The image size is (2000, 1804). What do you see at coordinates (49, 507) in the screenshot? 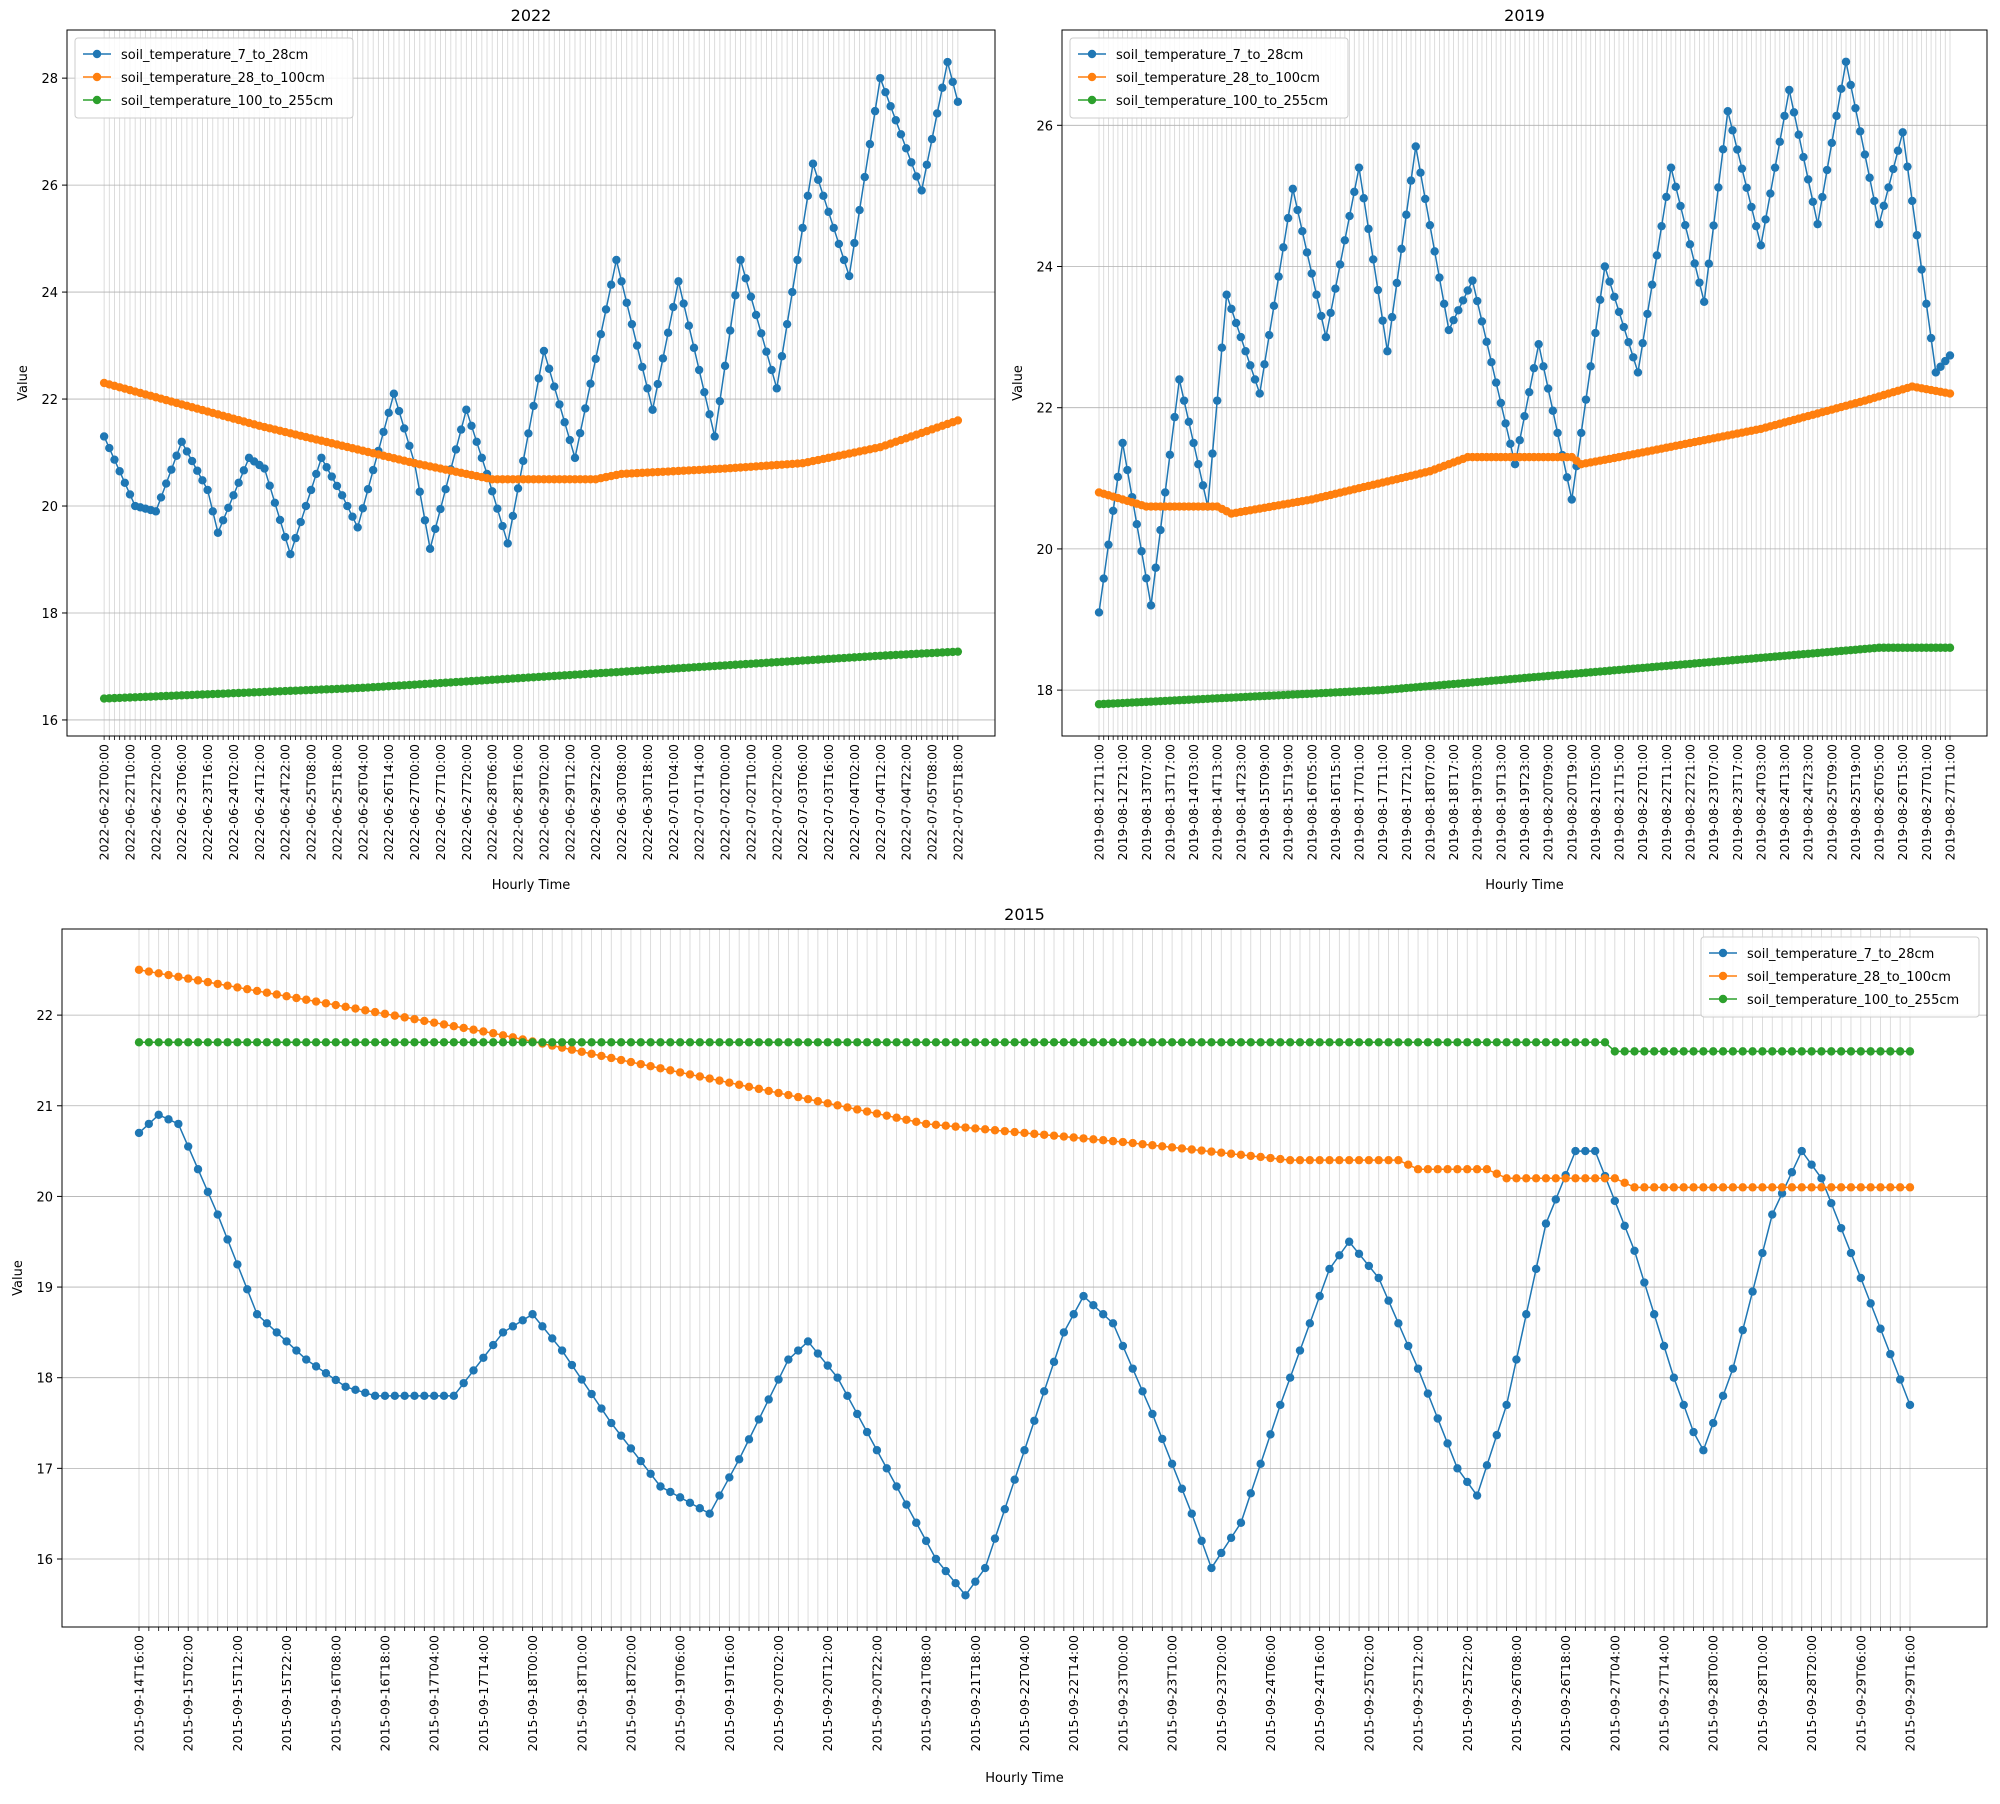
I see `y-tick-label: 20` at bounding box center [49, 507].